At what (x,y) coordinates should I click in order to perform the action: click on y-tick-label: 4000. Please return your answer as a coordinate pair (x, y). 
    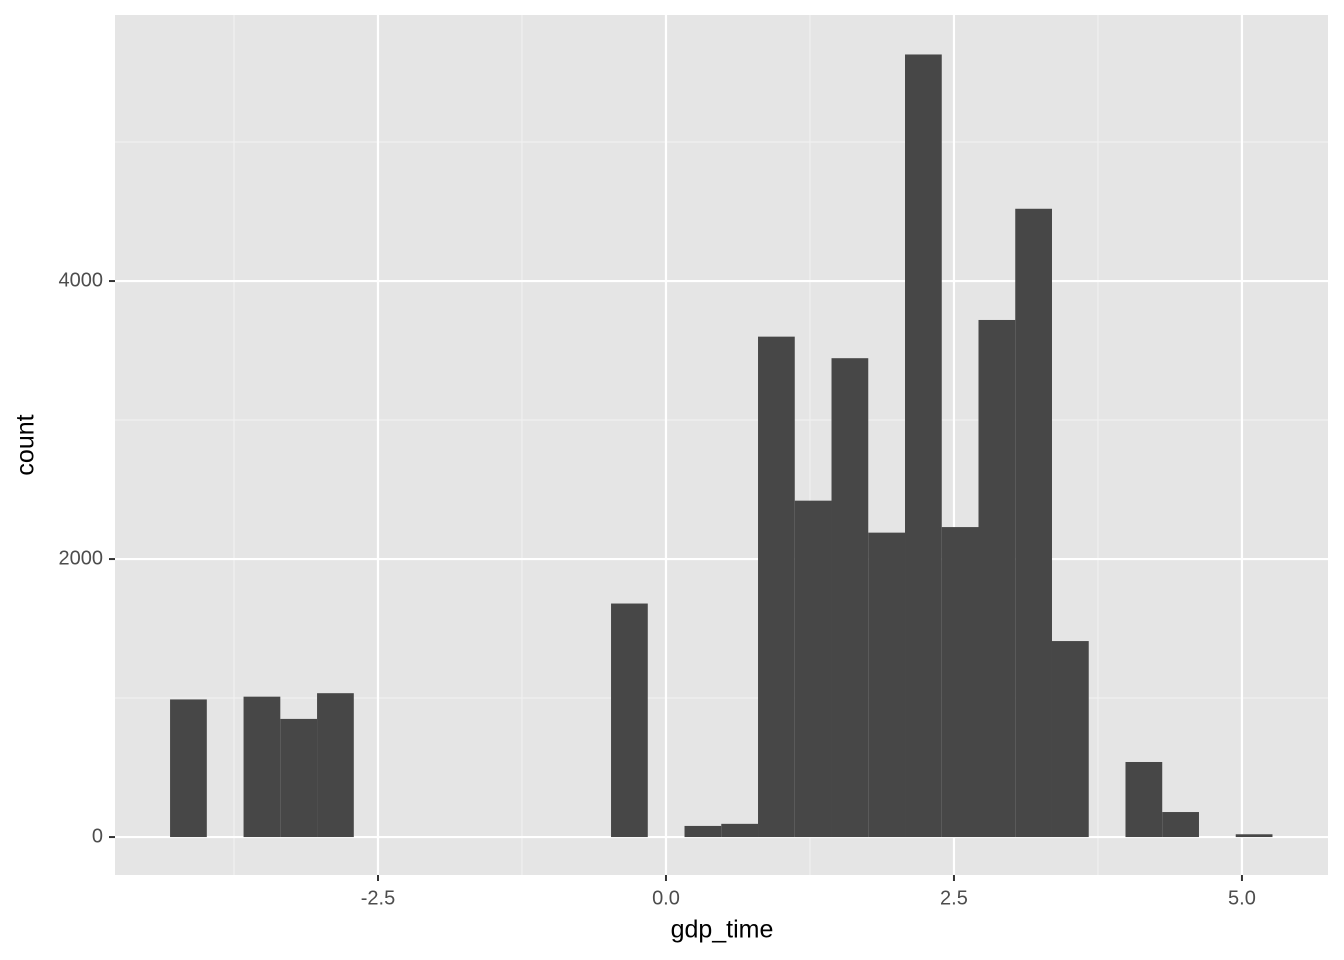
    Looking at the image, I should click on (81, 280).